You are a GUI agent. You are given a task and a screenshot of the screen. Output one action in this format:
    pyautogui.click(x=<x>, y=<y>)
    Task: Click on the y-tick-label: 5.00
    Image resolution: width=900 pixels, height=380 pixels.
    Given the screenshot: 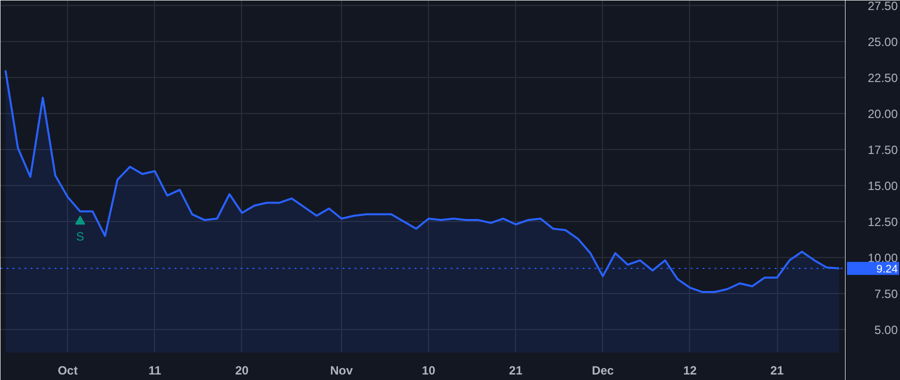 What is the action you would take?
    pyautogui.click(x=886, y=329)
    